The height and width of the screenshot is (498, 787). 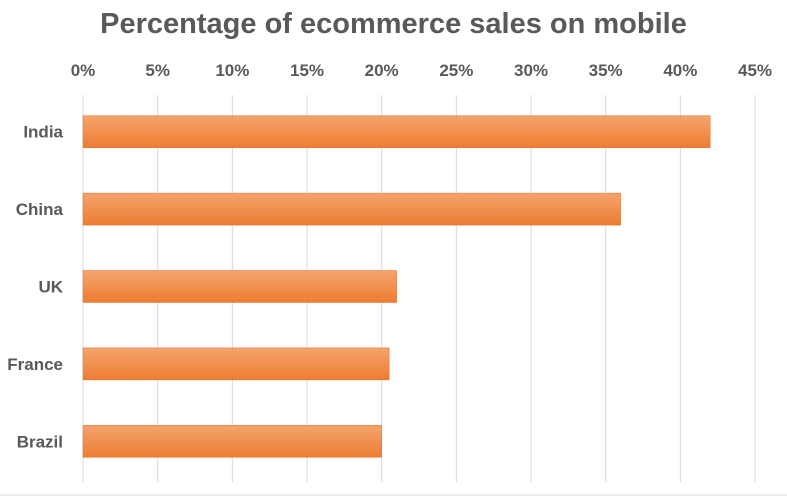 I want to click on category-labels: India China UK France Brazil, so click(x=35, y=287).